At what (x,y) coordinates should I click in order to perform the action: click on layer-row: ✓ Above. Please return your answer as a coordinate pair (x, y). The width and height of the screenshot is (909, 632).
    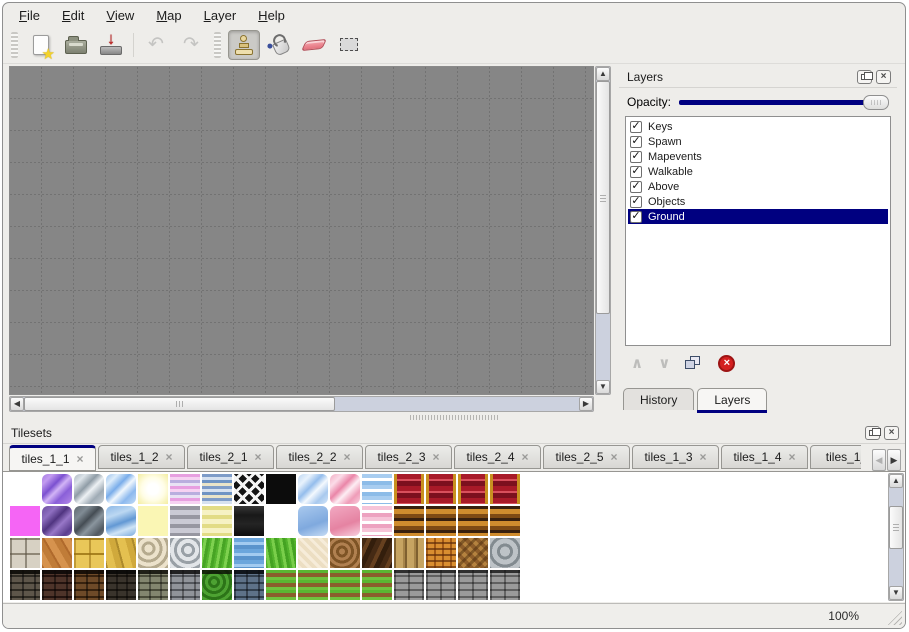
    Looking at the image, I should click on (758, 186).